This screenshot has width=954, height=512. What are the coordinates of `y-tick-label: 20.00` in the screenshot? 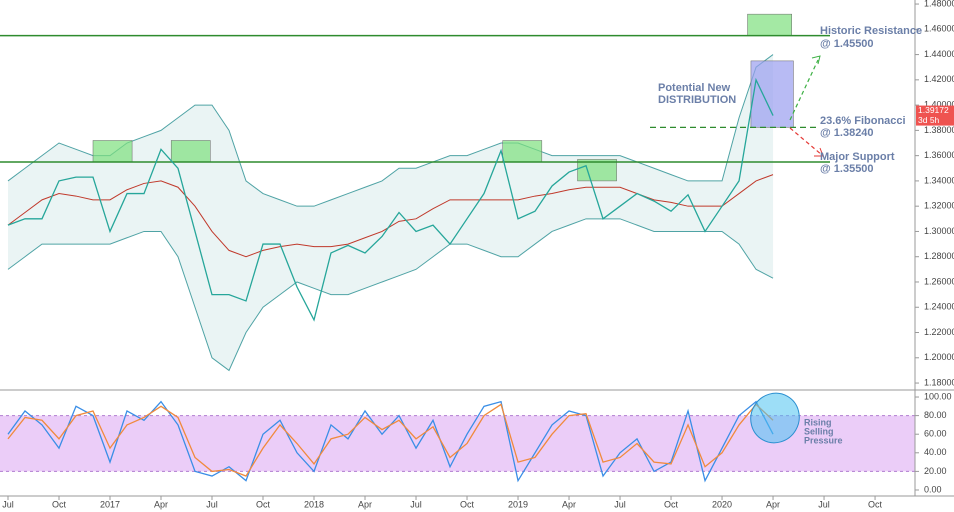 It's located at (935, 471).